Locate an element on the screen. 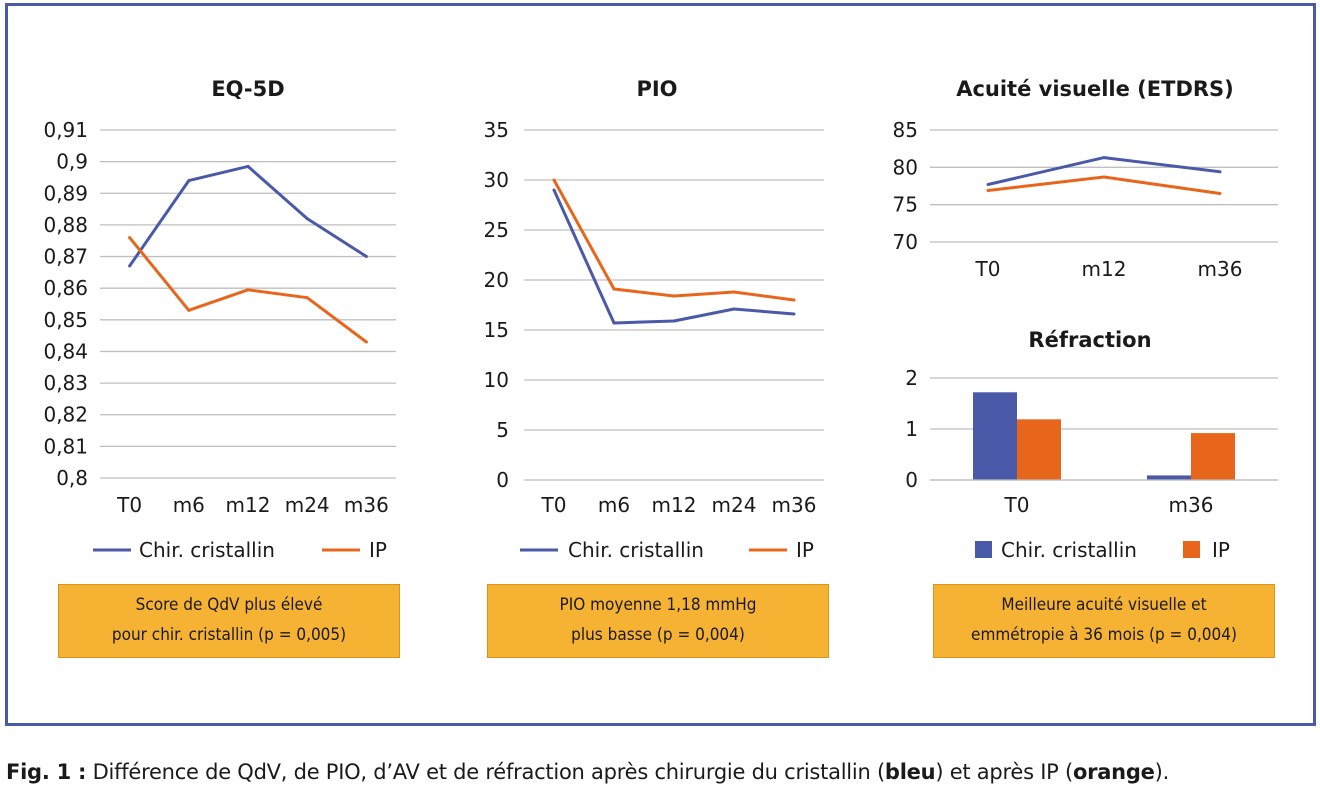  chart-refraction-title: Réfraction is located at coordinates (1089, 340).